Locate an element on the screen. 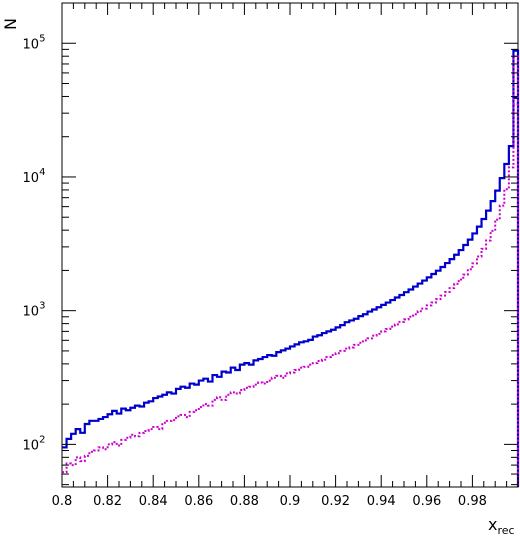 Image resolution: width=520 pixels, height=540 pixels. x-axis-title-main: x is located at coordinates (492, 524).